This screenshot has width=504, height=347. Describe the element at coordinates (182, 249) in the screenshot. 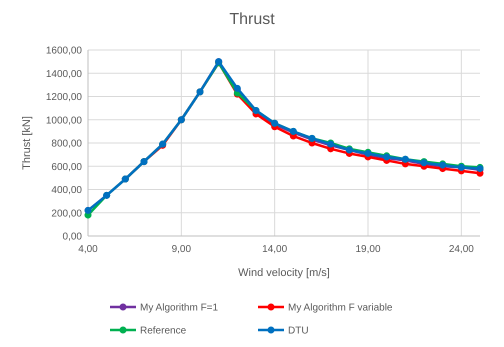

I see `x-tick-label: 9,00` at that location.